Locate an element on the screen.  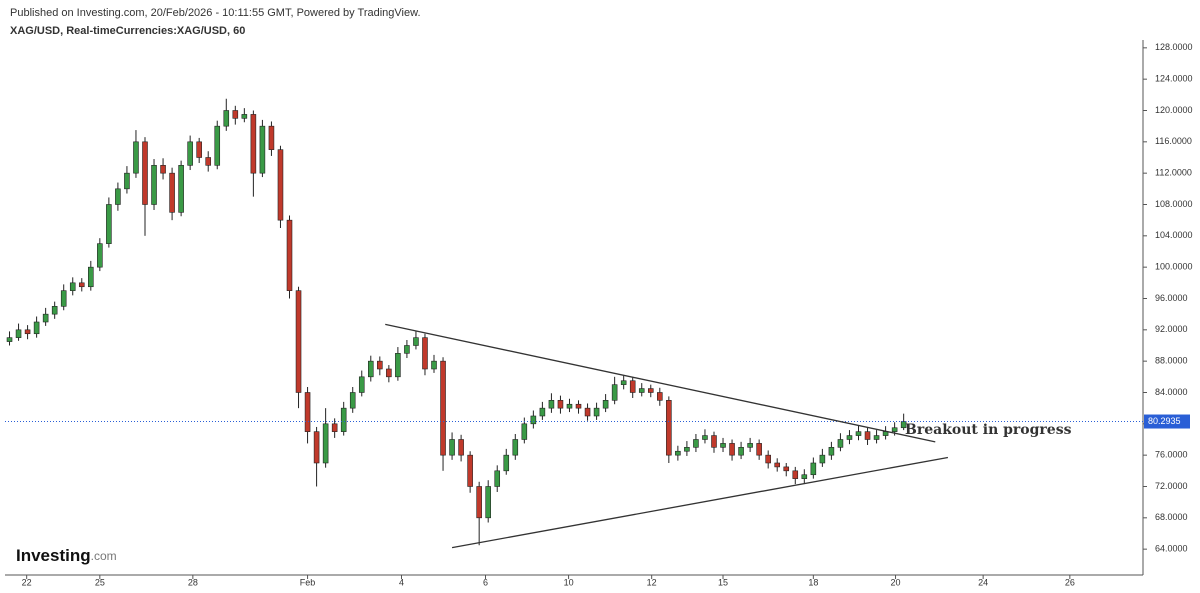
x-tick-label: 24 is located at coordinates (983, 582).